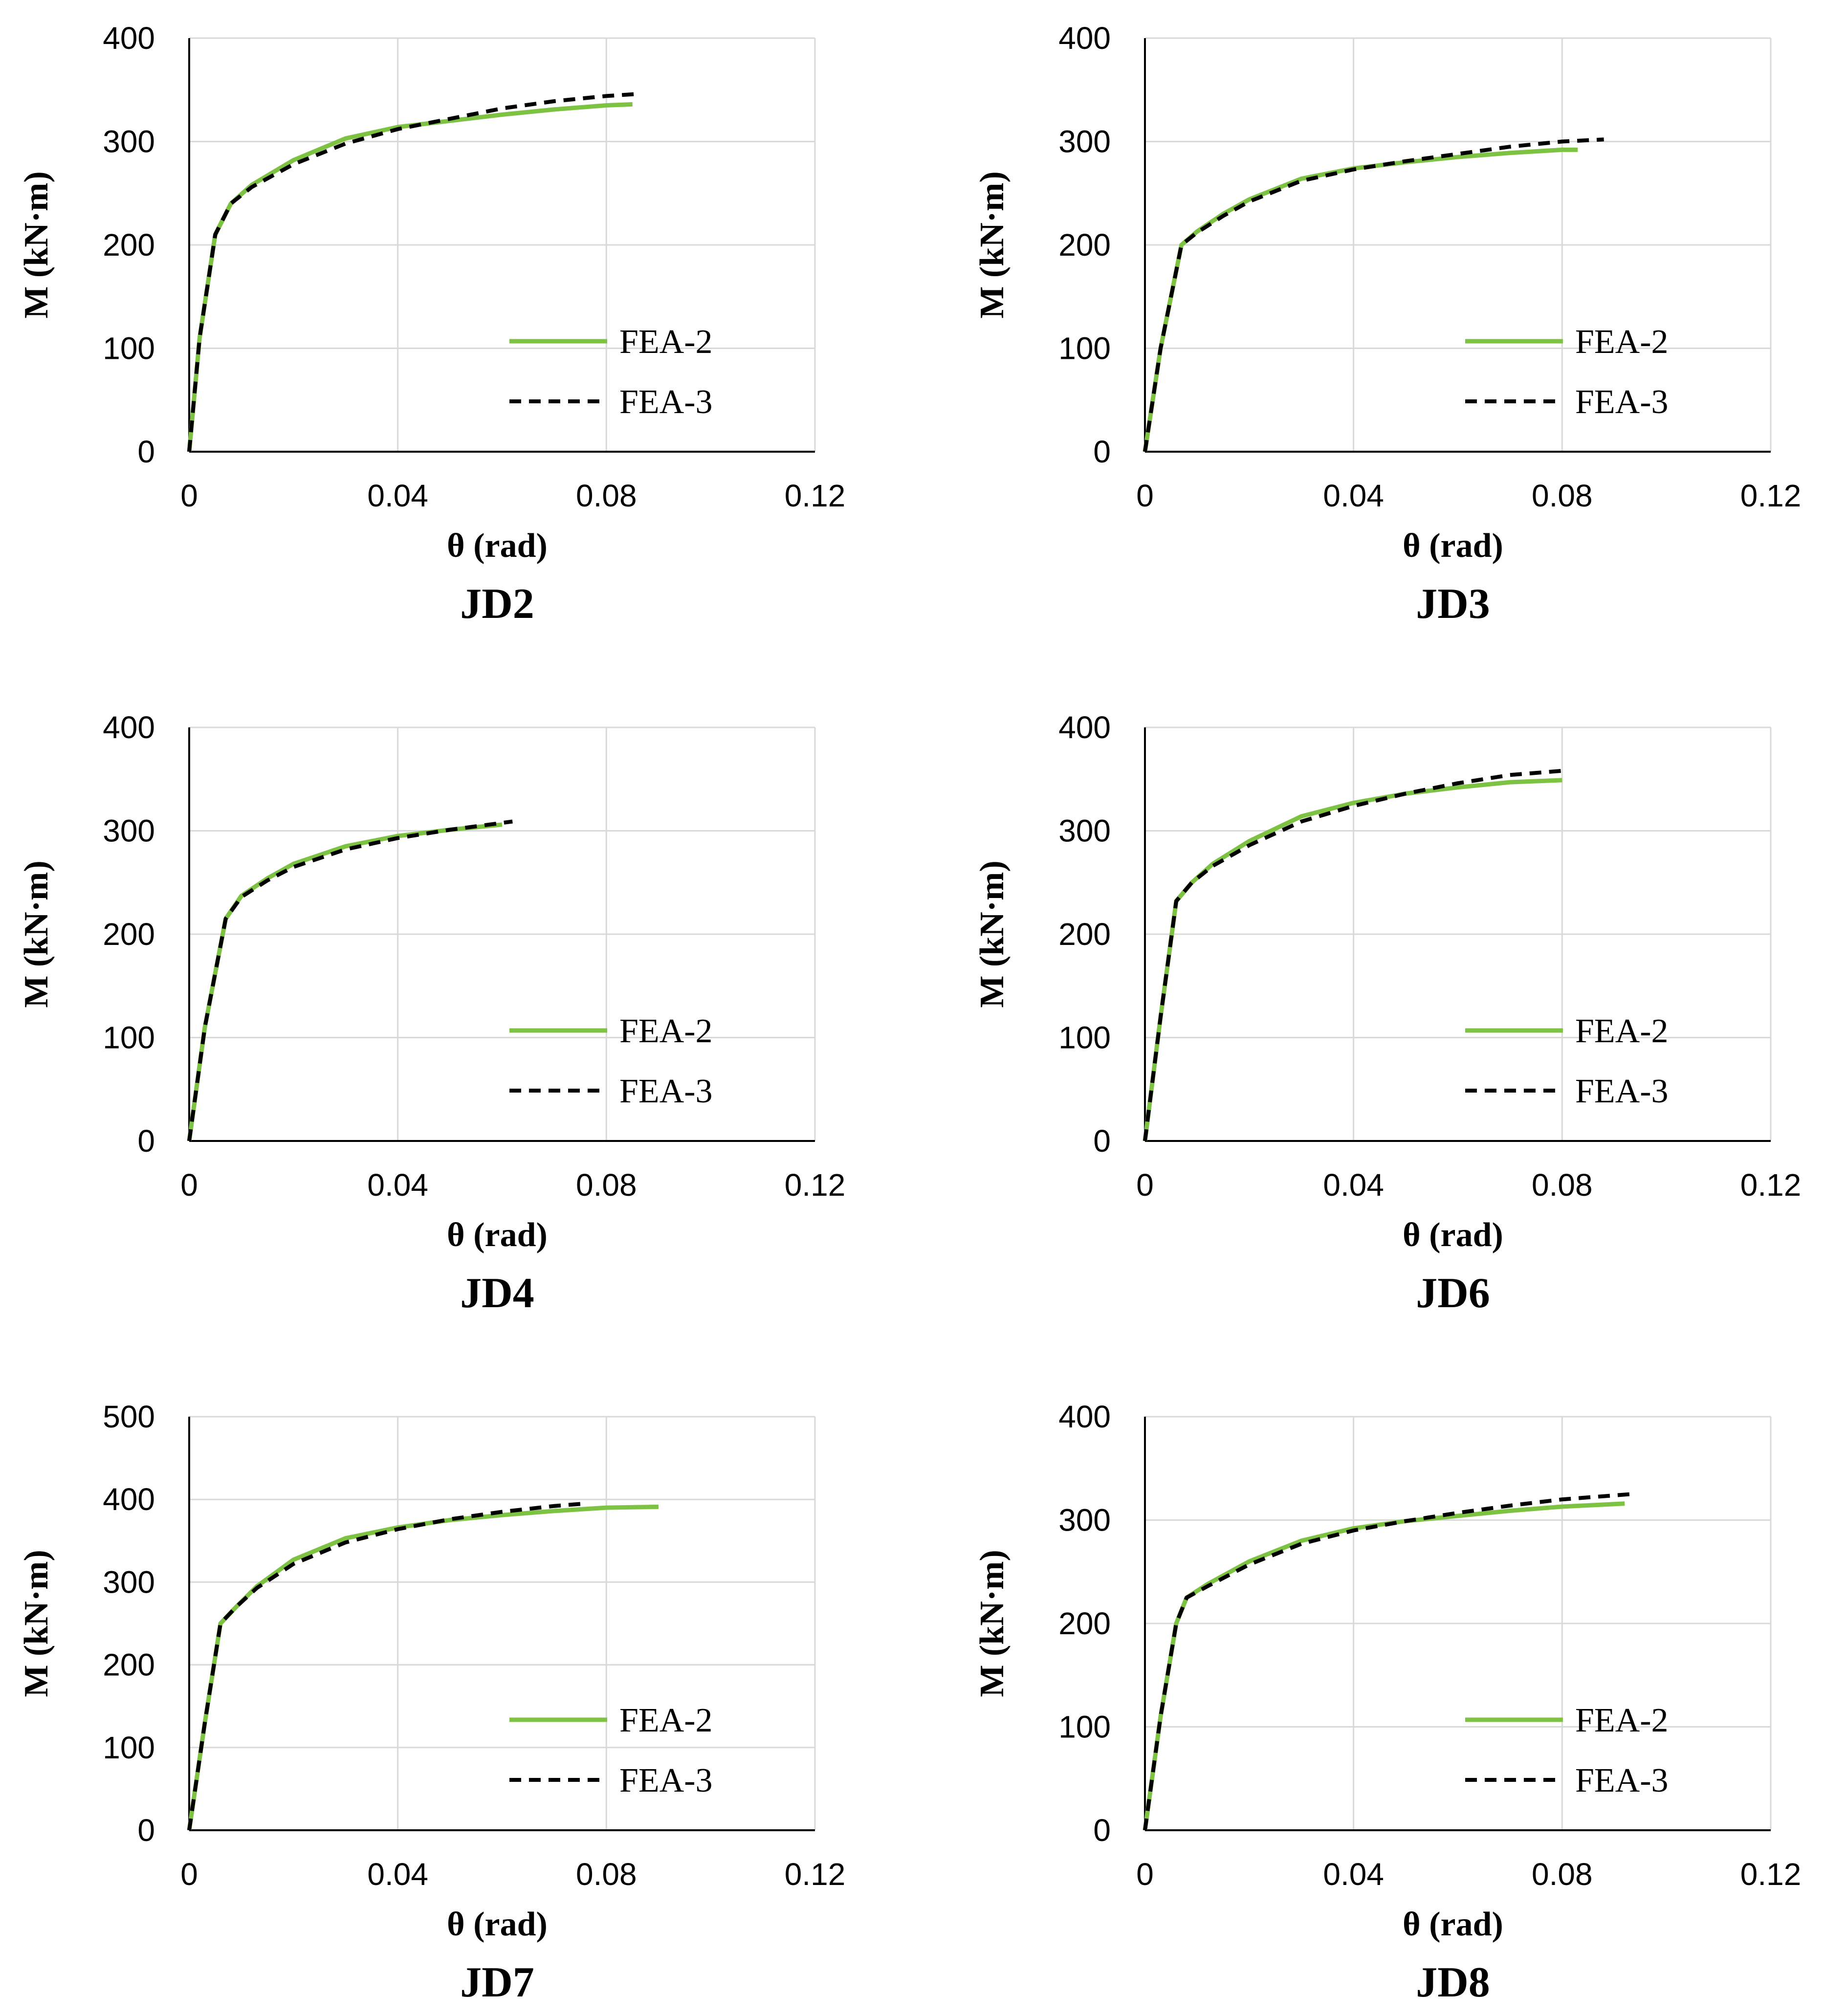  What do you see at coordinates (129, 1416) in the screenshot?
I see `y-tick-label: 500` at bounding box center [129, 1416].